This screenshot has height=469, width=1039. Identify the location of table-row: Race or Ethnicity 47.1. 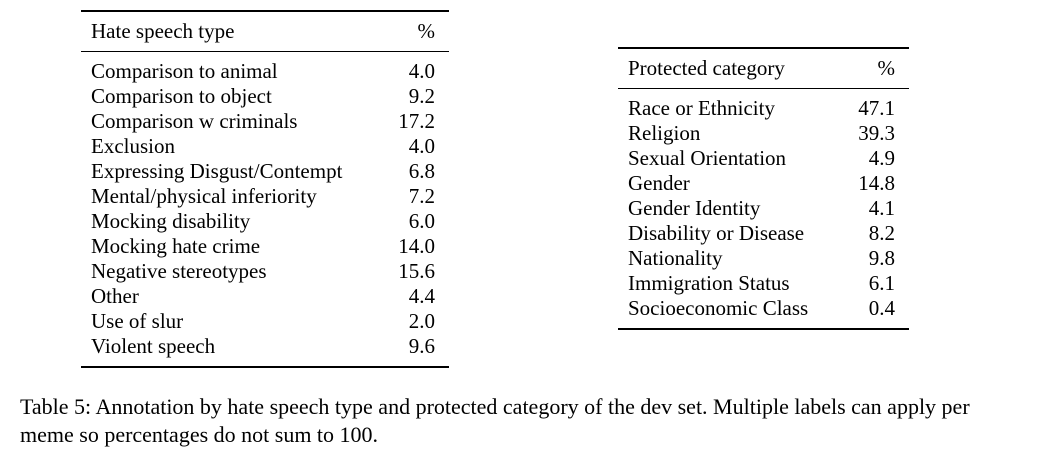
(763, 105).